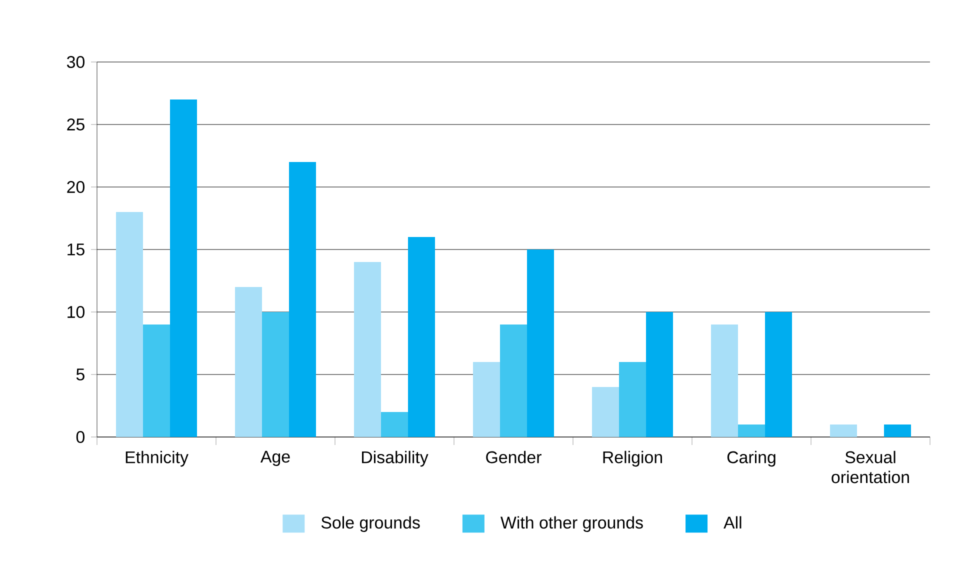 The height and width of the screenshot is (578, 980). I want to click on legend-label: All, so click(733, 522).